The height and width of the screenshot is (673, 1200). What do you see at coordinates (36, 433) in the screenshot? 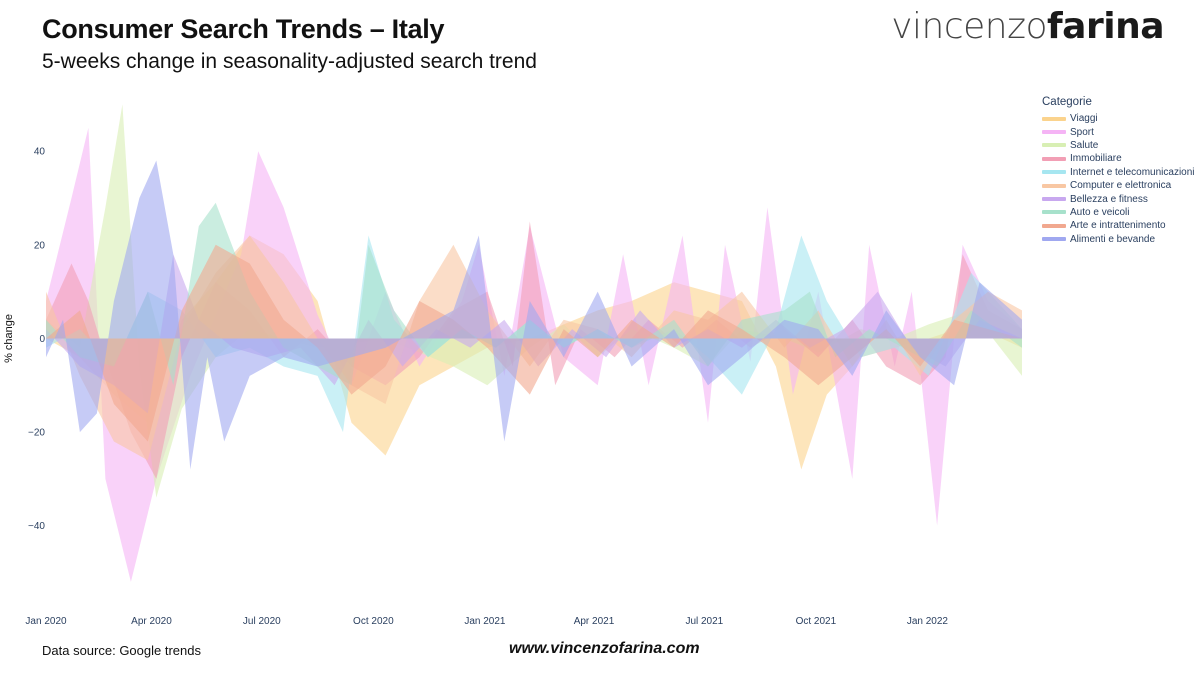
I see `y-tick-label: −20` at bounding box center [36, 433].